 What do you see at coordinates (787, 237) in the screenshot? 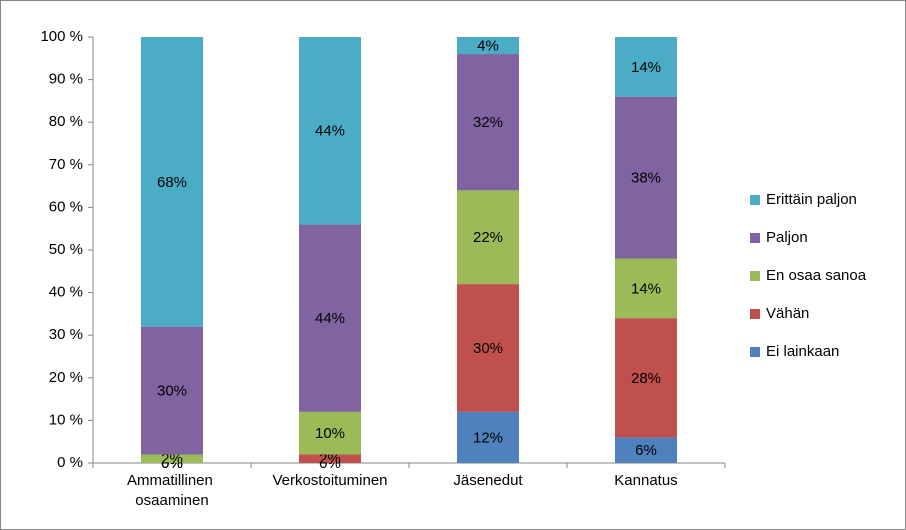
I see `legend-label: Paljon` at bounding box center [787, 237].